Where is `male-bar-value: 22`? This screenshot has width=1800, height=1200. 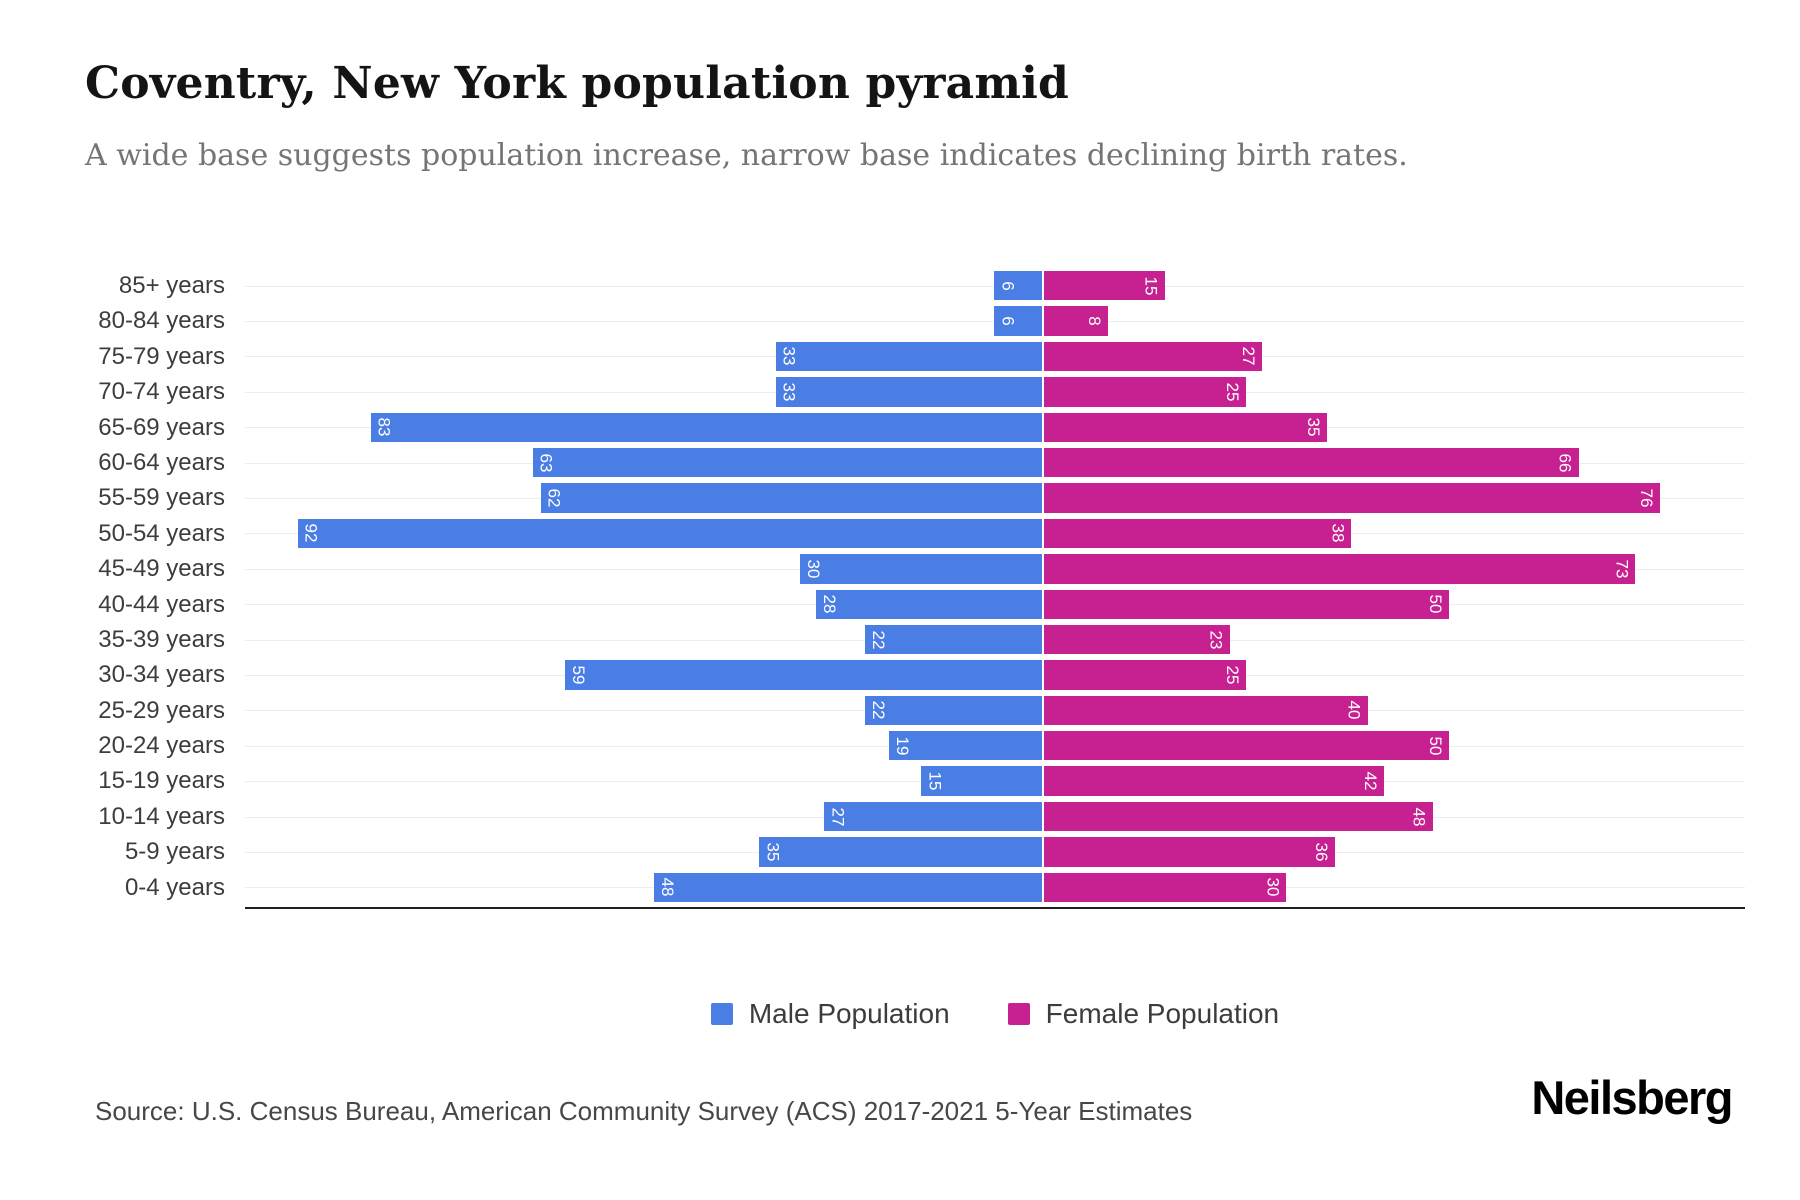
male-bar-value: 22 is located at coordinates (878, 640).